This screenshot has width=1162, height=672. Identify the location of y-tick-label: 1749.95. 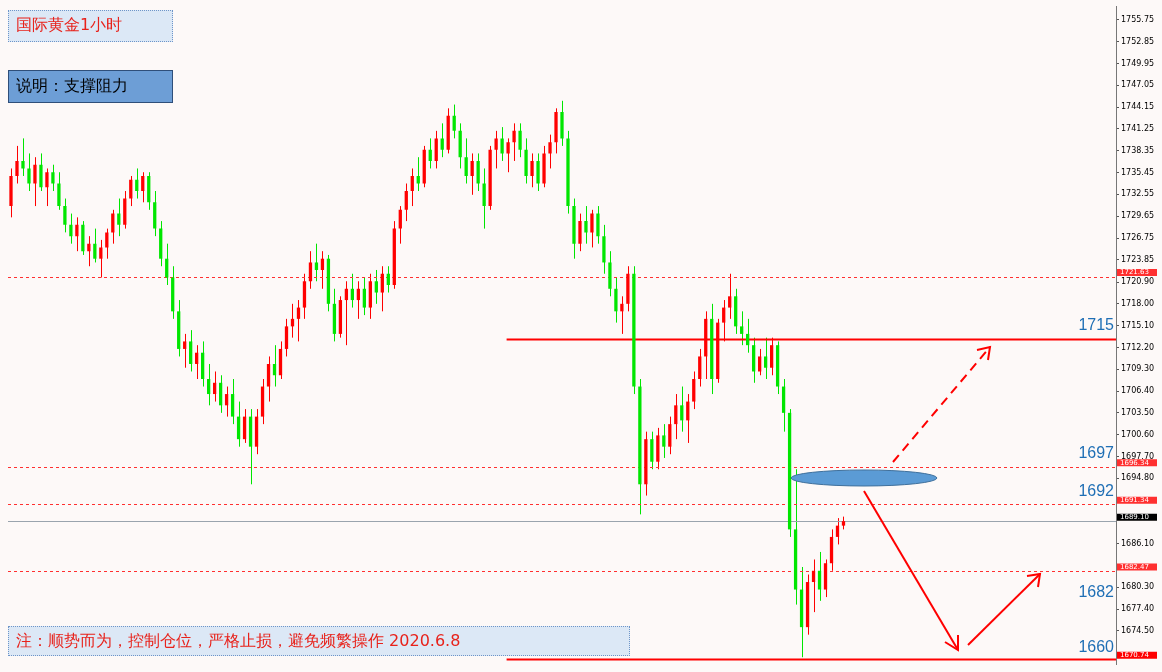
(1138, 63).